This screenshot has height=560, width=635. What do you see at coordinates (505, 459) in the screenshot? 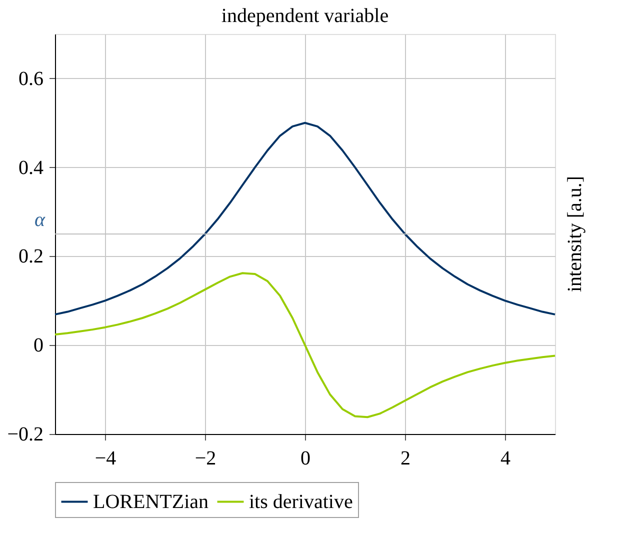
I see `x-tick-label: 4` at bounding box center [505, 459].